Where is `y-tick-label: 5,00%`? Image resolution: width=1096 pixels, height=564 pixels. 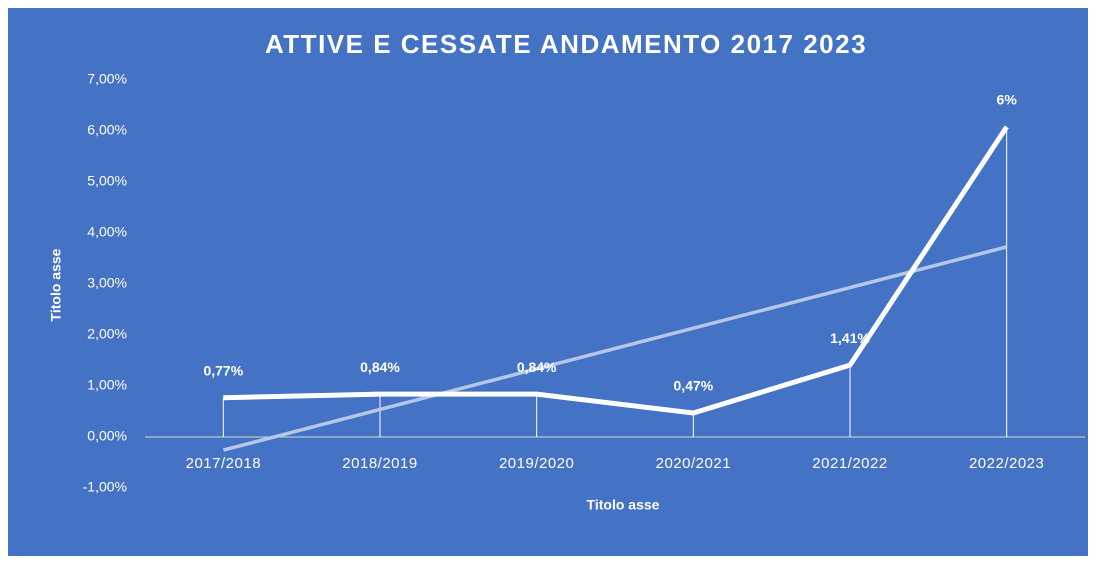
y-tick-label: 5,00% is located at coordinates (107, 181).